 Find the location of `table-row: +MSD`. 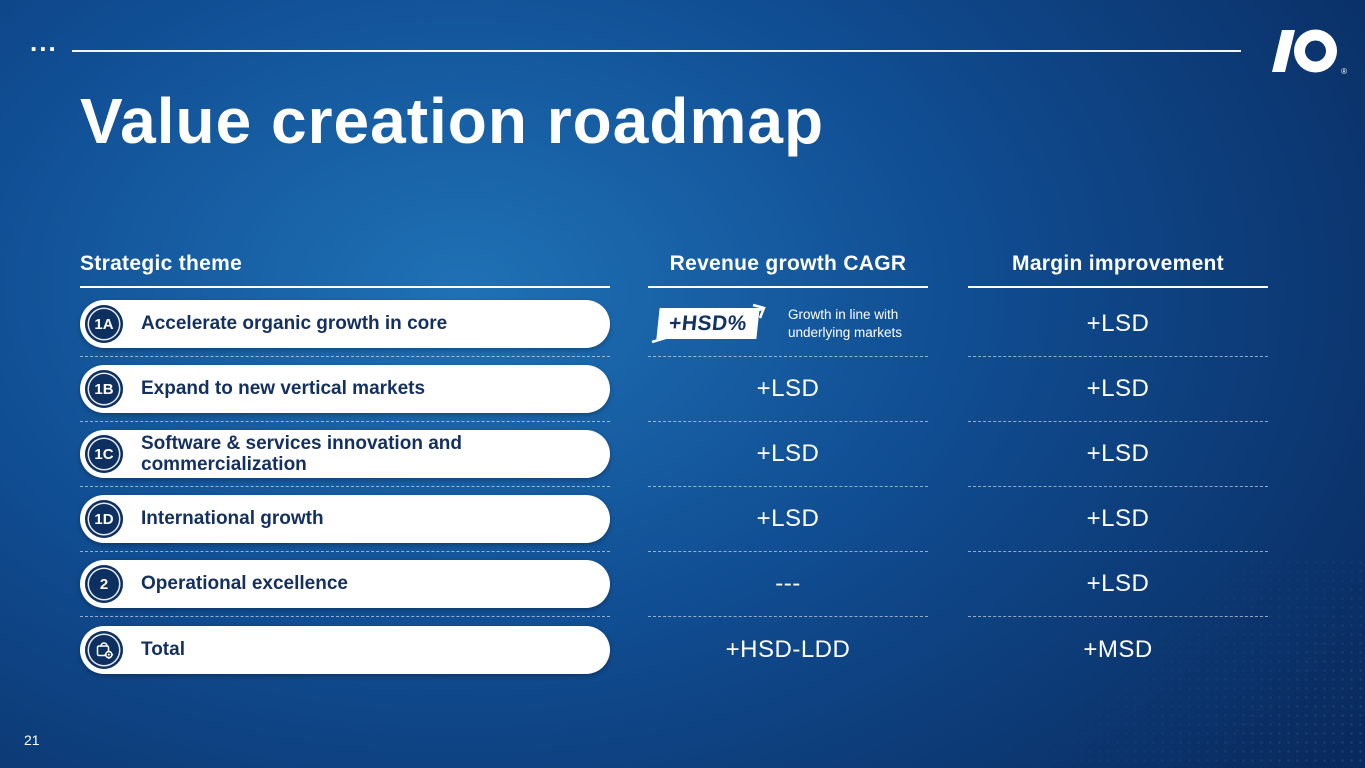

table-row: +MSD is located at coordinates (1118, 649).